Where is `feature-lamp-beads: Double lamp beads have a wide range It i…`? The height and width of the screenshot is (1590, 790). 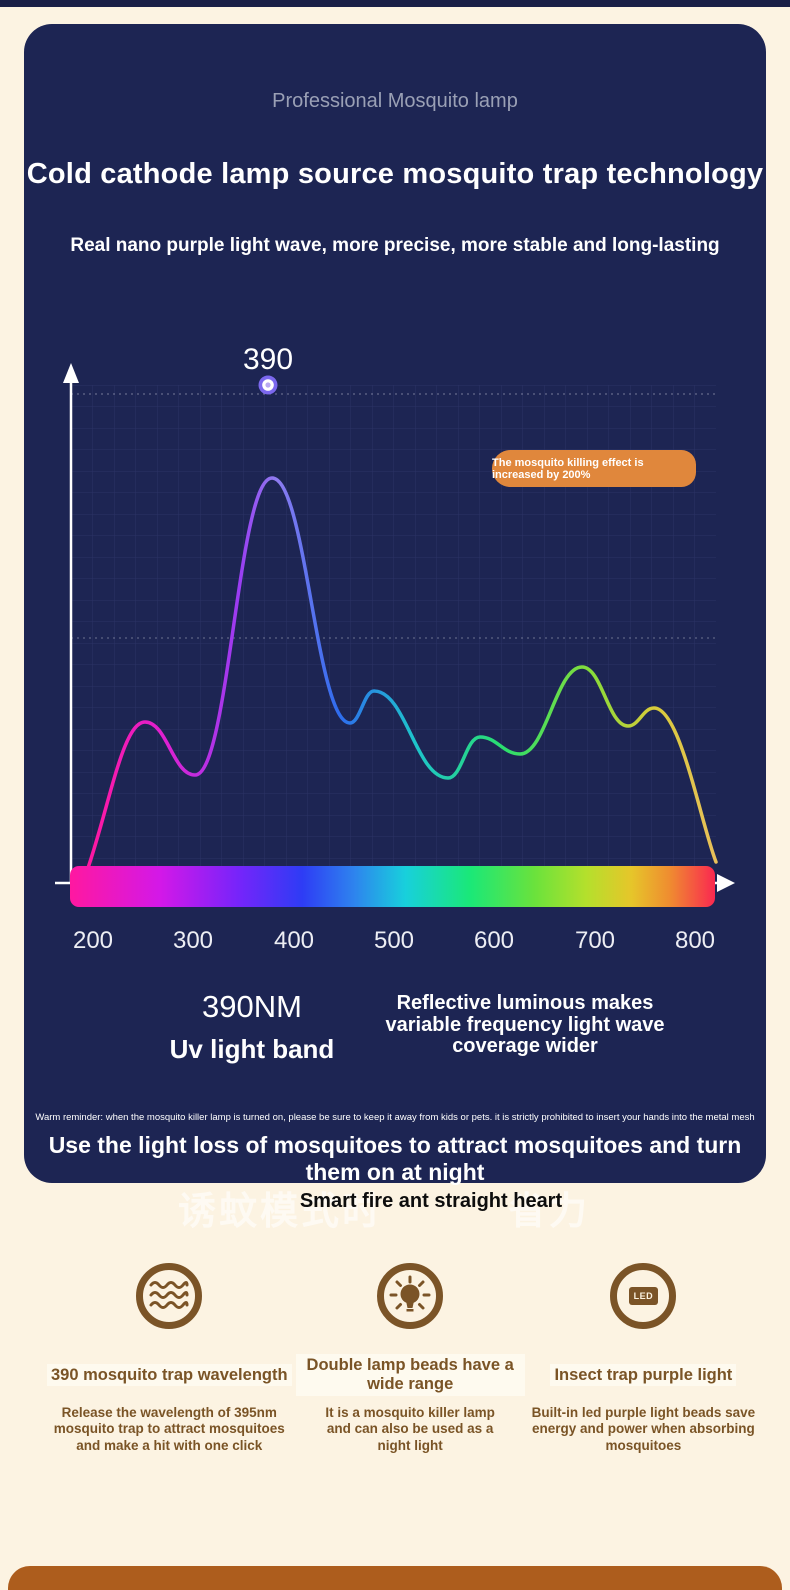 feature-lamp-beads: Double lamp beads have a wide range It i… is located at coordinates (410, 1358).